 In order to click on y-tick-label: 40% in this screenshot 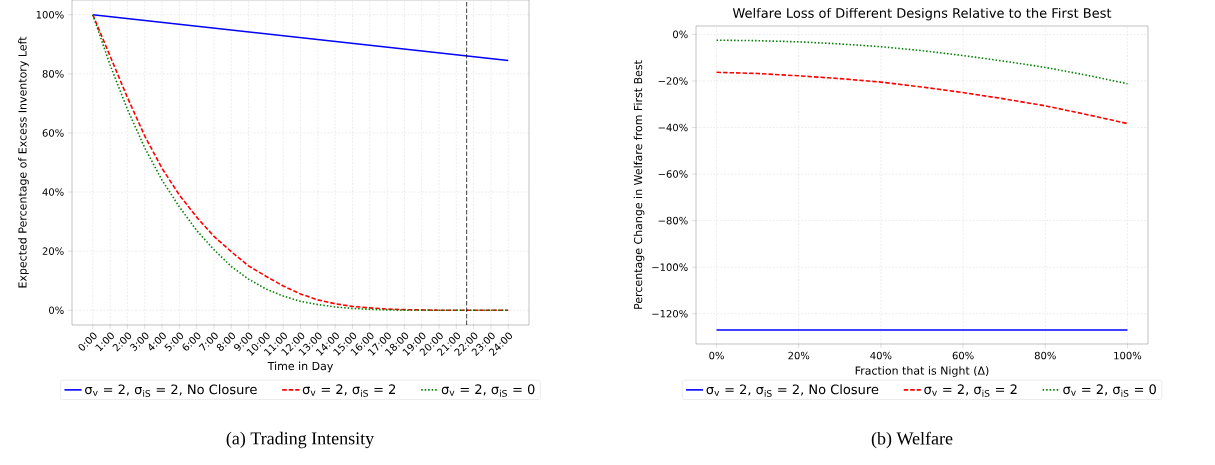, I will do `click(53, 192)`.